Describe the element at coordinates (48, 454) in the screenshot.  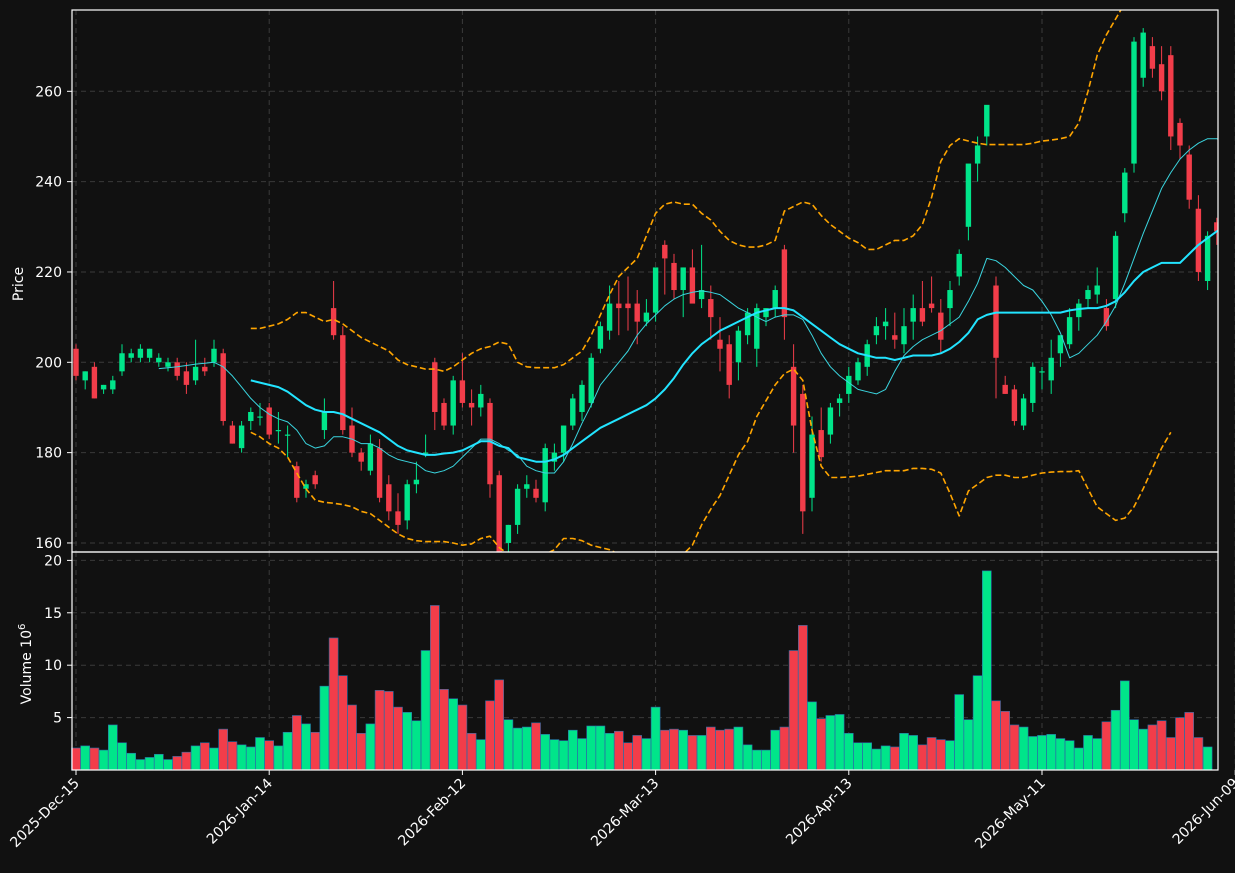
I see `price-tick-label: 180` at that location.